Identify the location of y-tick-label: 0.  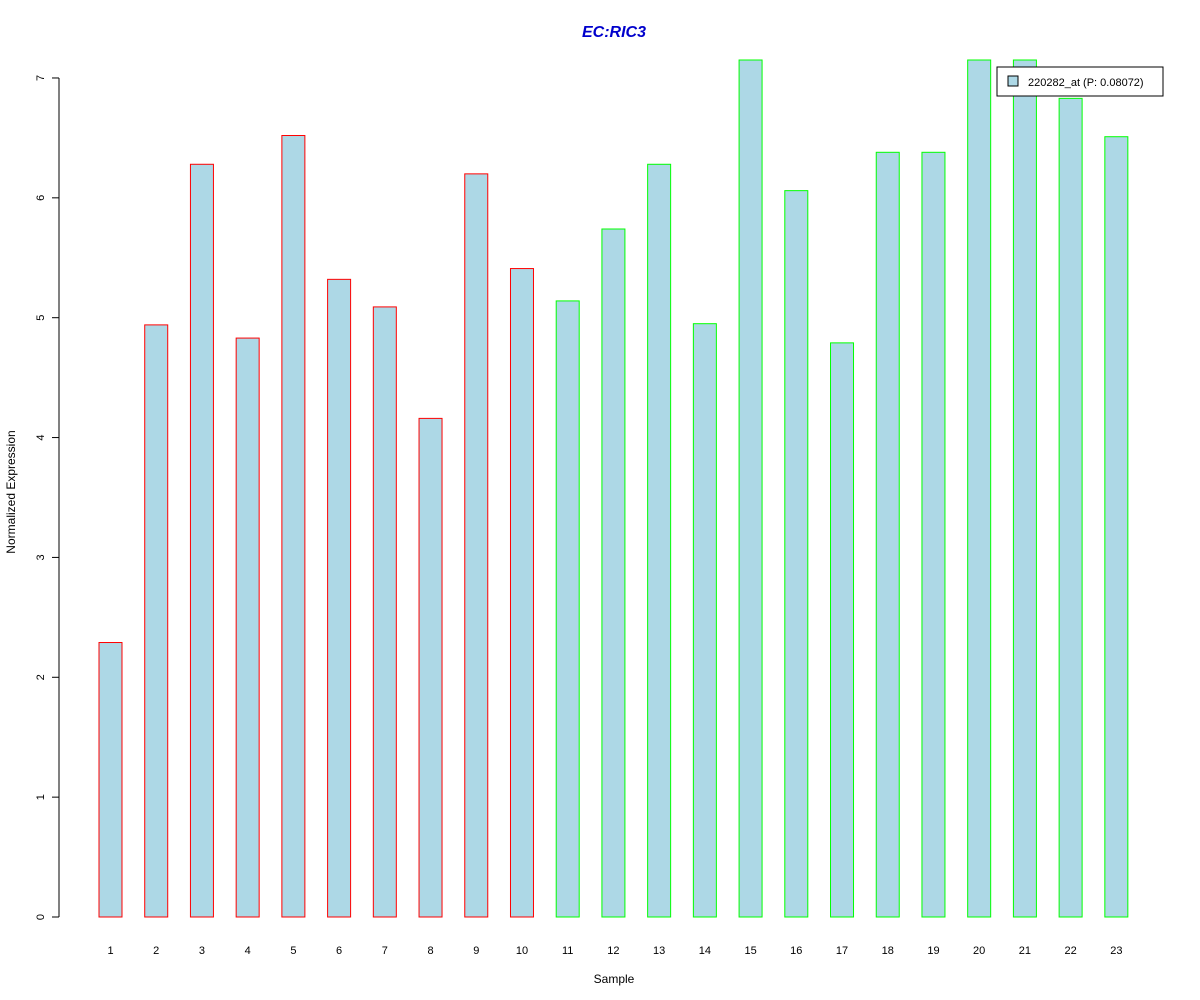
(41, 917).